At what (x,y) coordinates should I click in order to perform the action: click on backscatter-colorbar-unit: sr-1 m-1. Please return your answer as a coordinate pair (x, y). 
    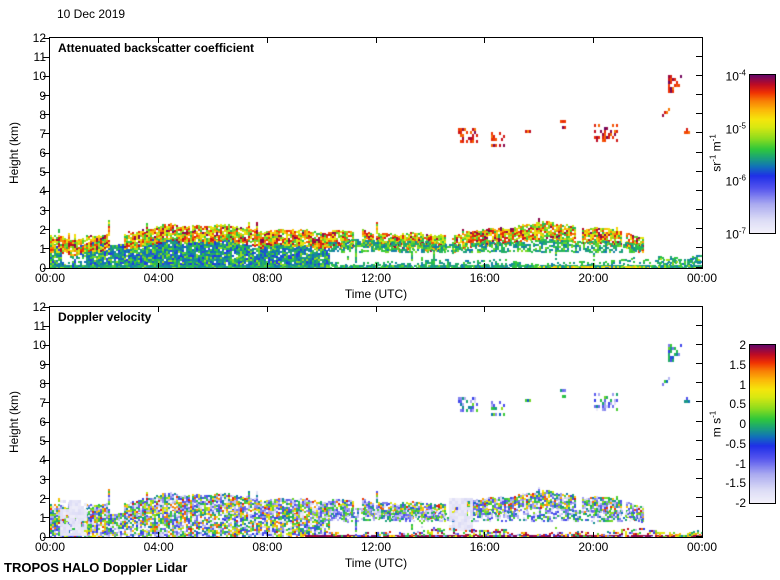
    Looking at the image, I should click on (716, 153).